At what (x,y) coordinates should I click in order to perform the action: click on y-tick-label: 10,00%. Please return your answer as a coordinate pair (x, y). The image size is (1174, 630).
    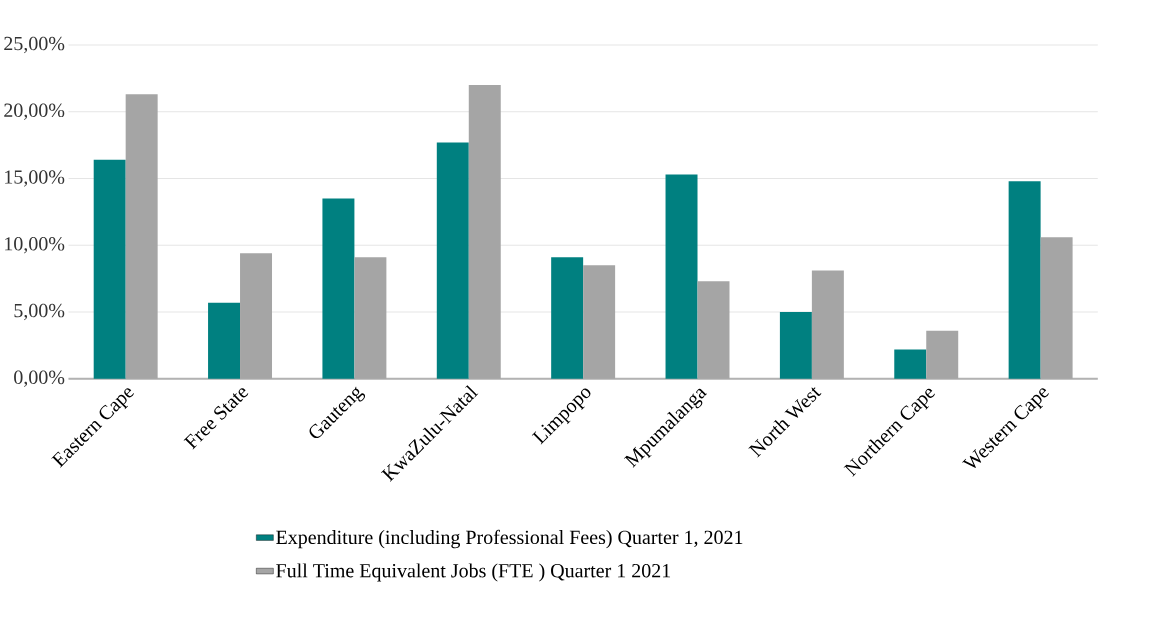
    Looking at the image, I should click on (35, 245).